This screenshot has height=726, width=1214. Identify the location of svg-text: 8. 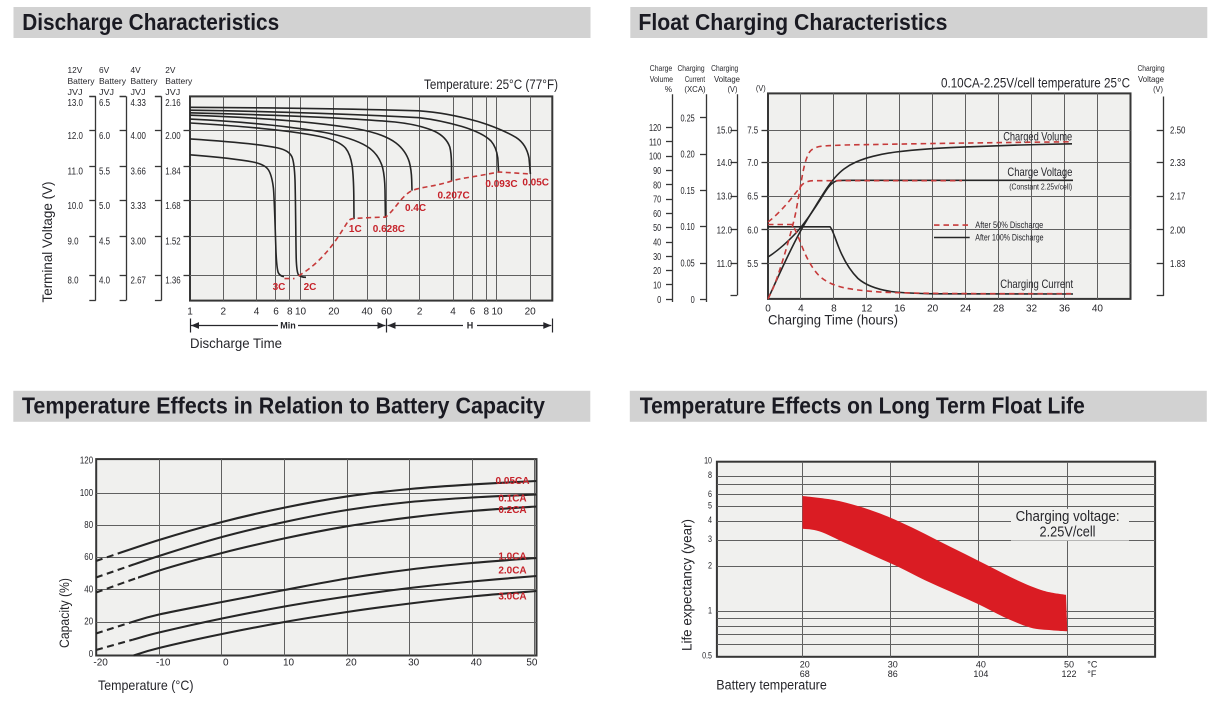
(710, 475).